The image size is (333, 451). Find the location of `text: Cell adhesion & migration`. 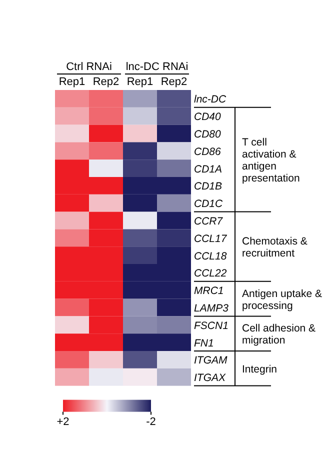

text: Cell adhesion & migration is located at coordinates (279, 334).